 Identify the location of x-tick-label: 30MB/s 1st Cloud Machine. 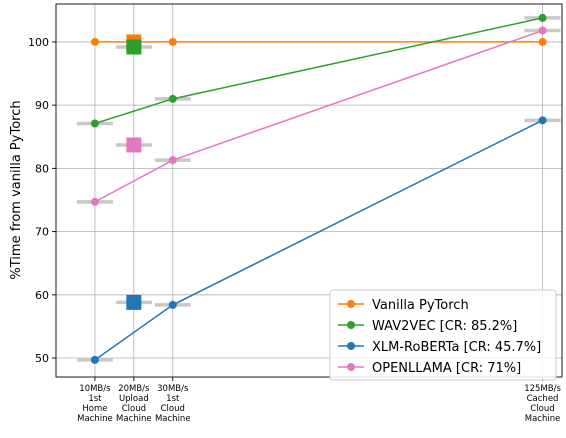
(173, 404).